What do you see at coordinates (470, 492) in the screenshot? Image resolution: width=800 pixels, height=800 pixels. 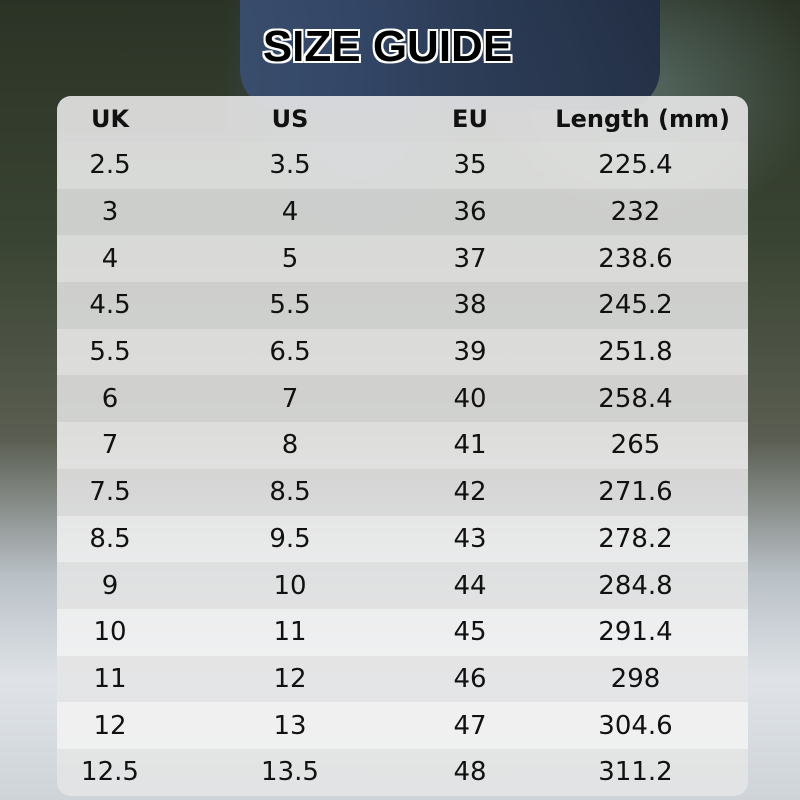 I see `cell-eu: 42` at bounding box center [470, 492].